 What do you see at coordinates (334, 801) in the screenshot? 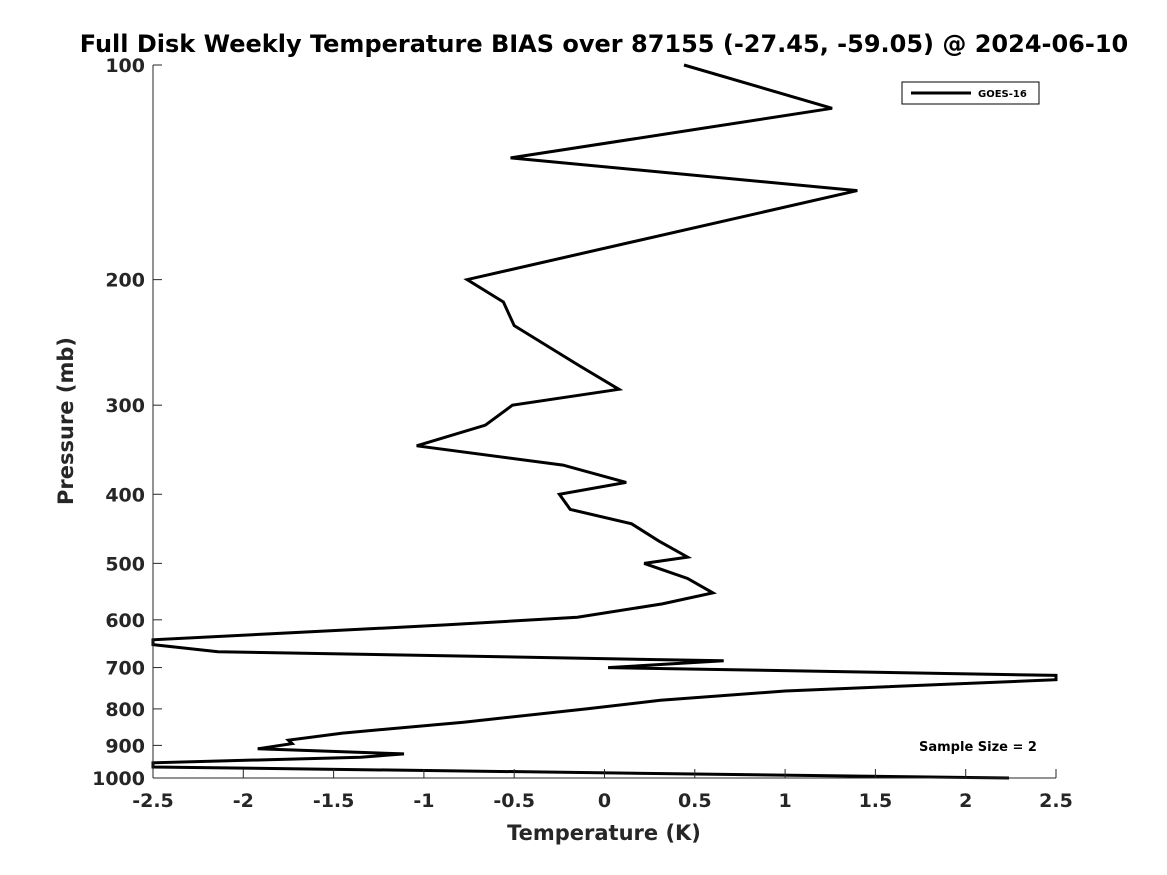
I see `x-tick-label: -1.5` at bounding box center [334, 801].